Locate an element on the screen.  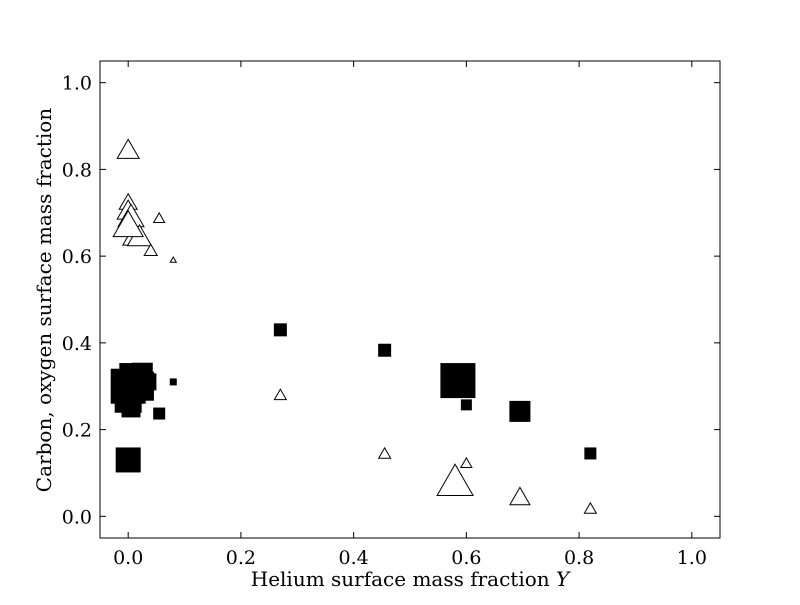
x-tick-labels: 0.0 0.2 0.4 0.6 0.8 1.0 is located at coordinates (410, 558).